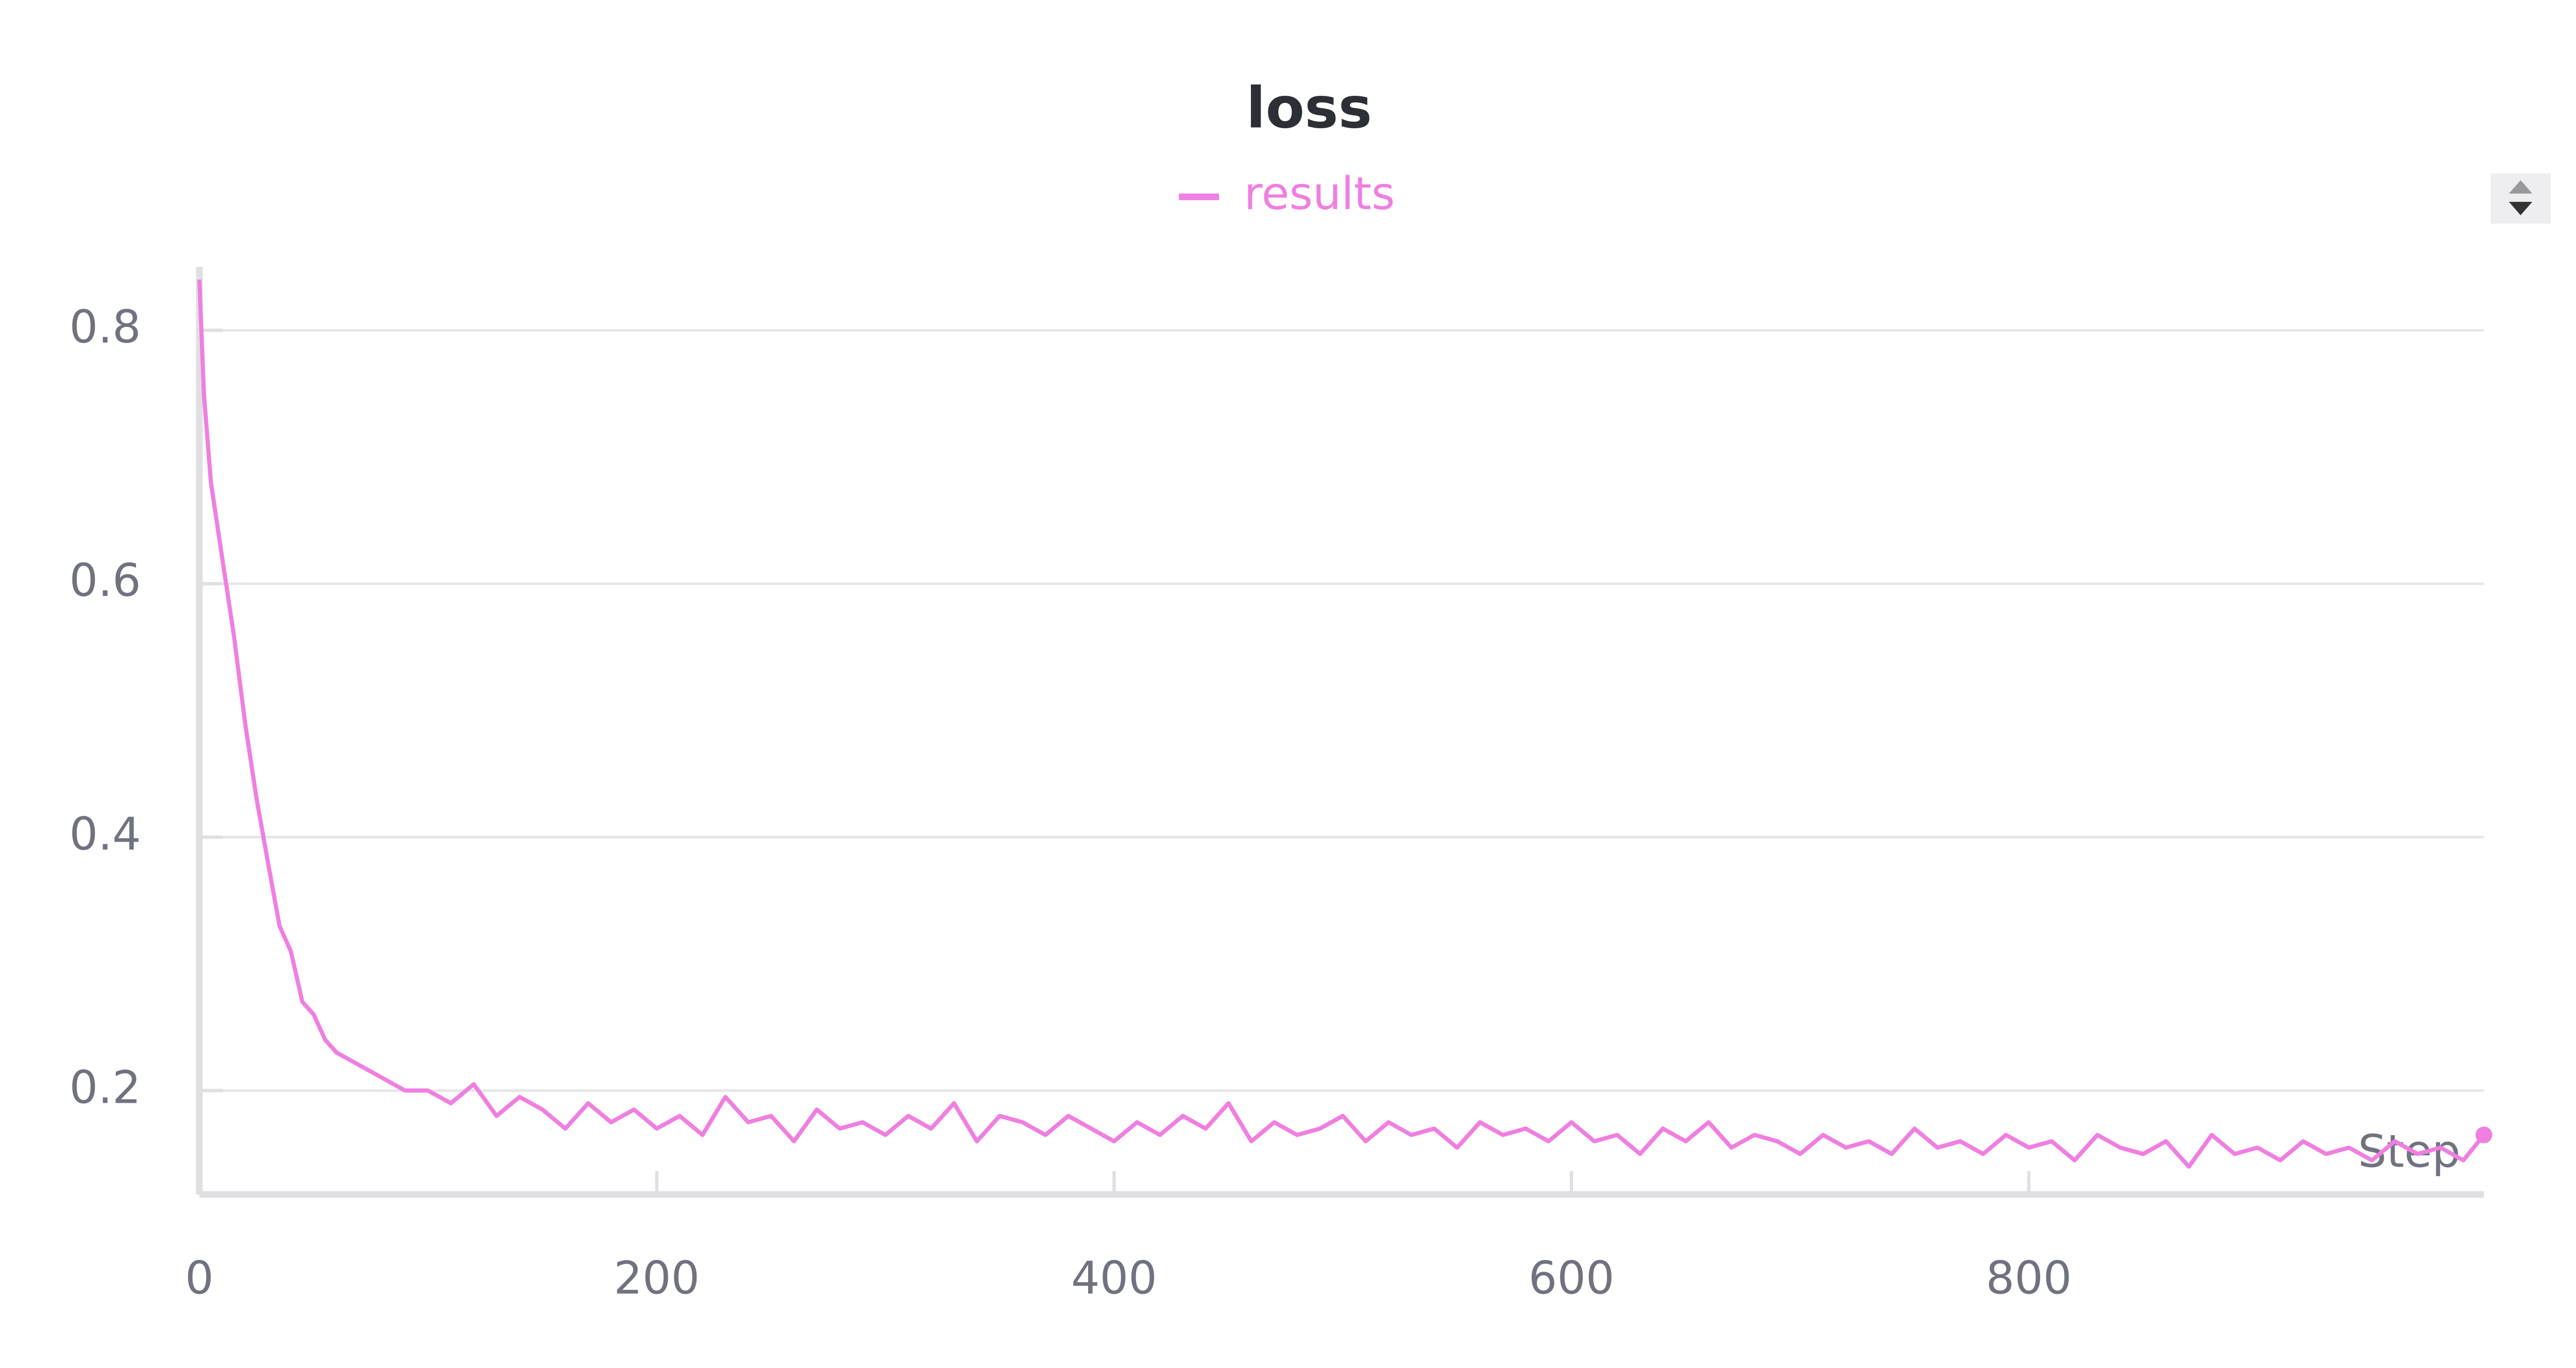 This screenshot has width=2576, height=1368. What do you see at coordinates (105, 580) in the screenshot?
I see `y-tick-label: 0.6` at bounding box center [105, 580].